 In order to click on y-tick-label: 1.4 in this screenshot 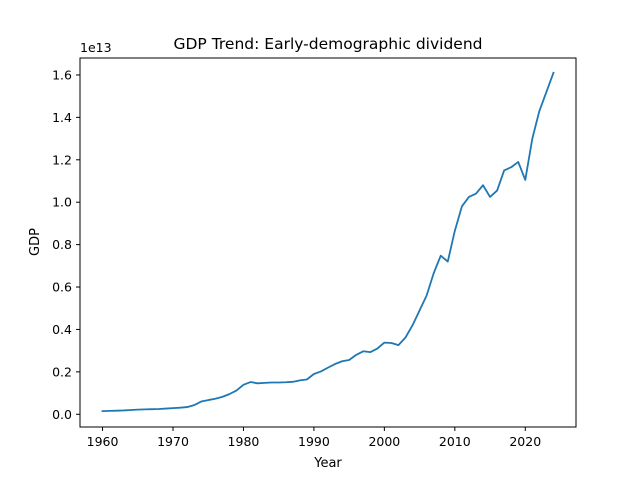, I will do `click(62, 117)`.